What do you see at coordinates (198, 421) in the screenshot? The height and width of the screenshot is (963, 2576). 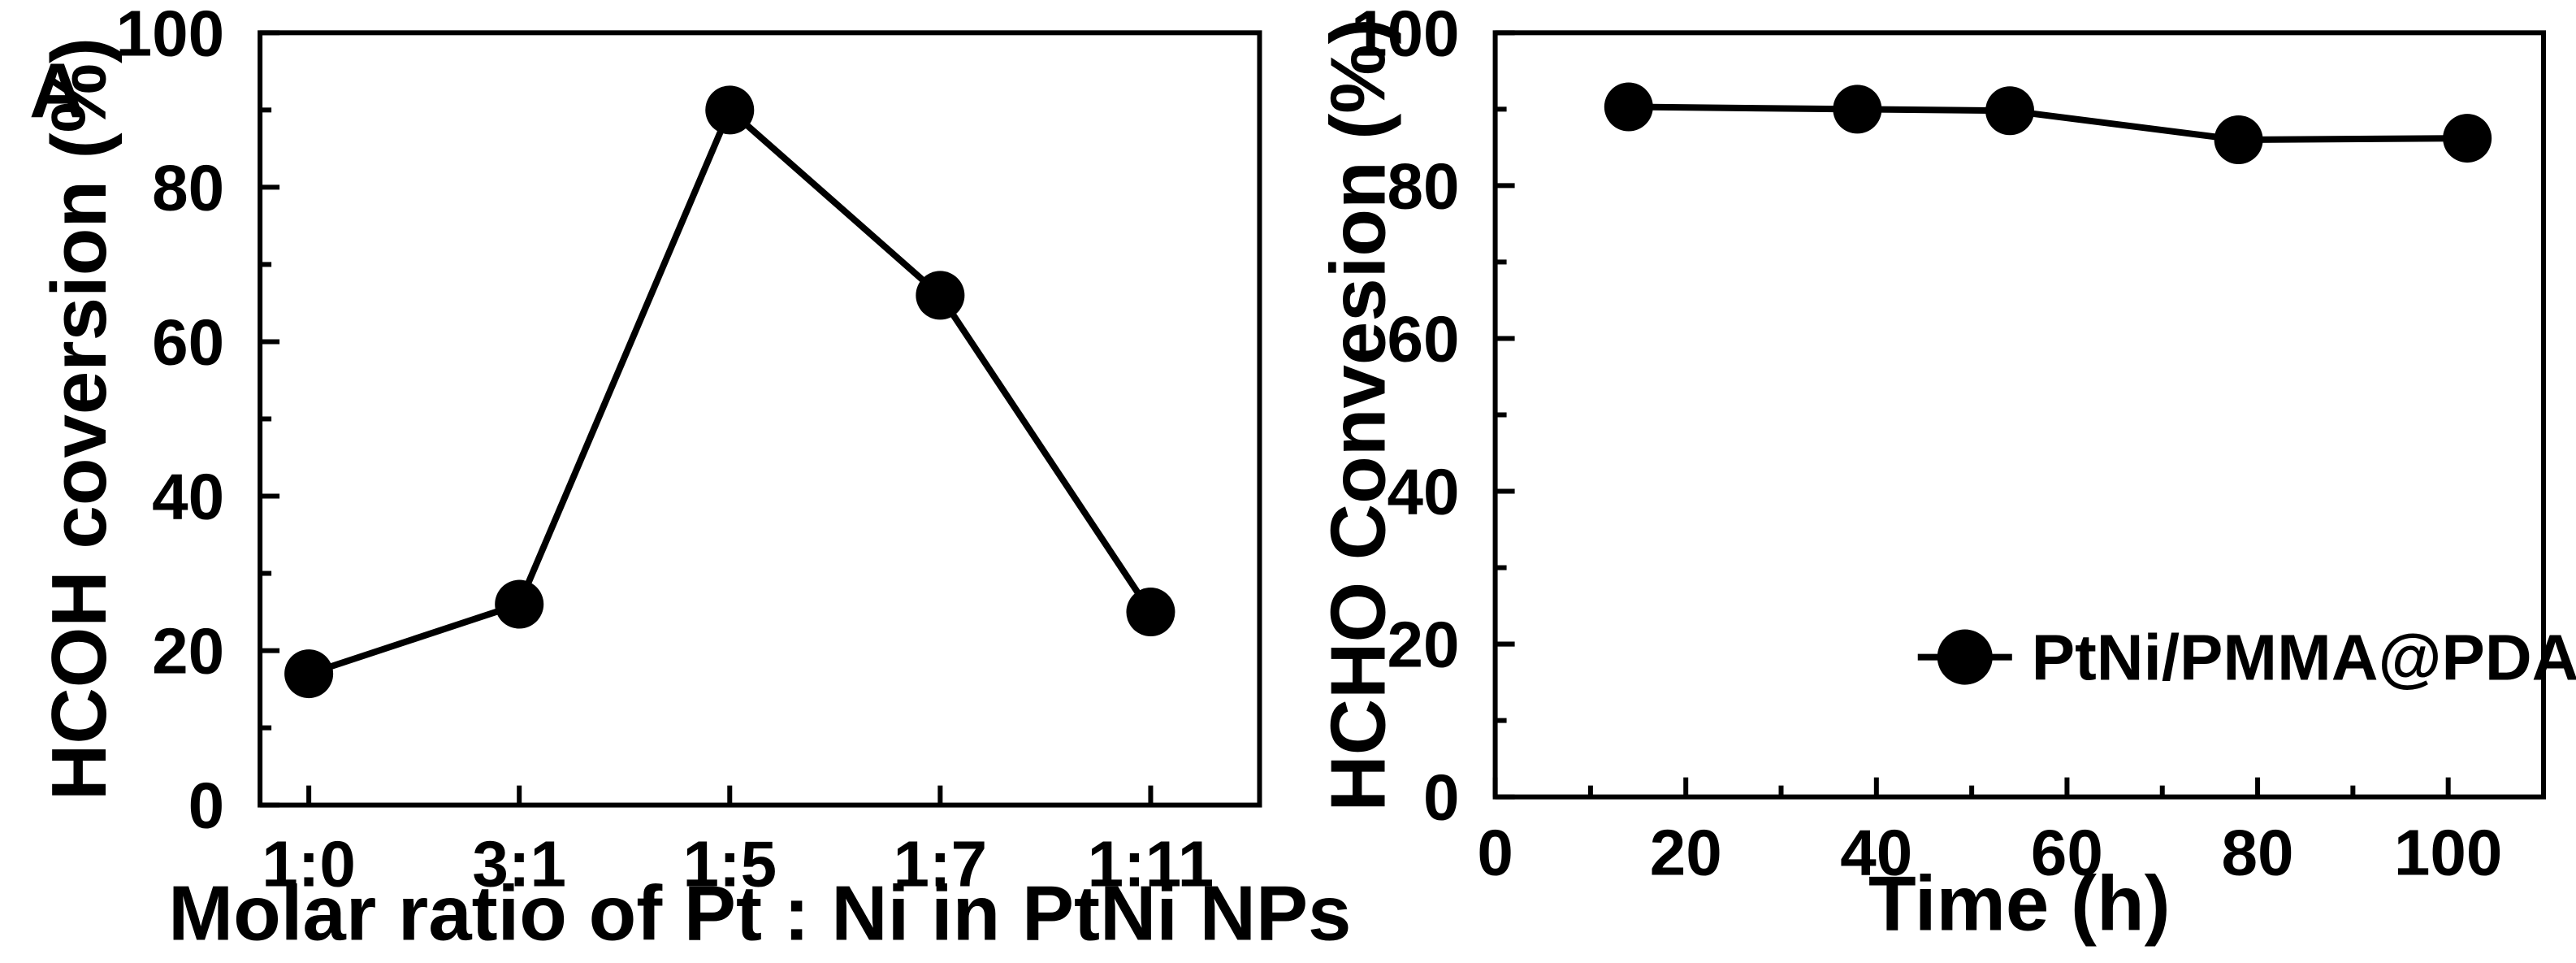 I see `chart-a-y-axis: 0 20 40 60 80 100` at bounding box center [198, 421].